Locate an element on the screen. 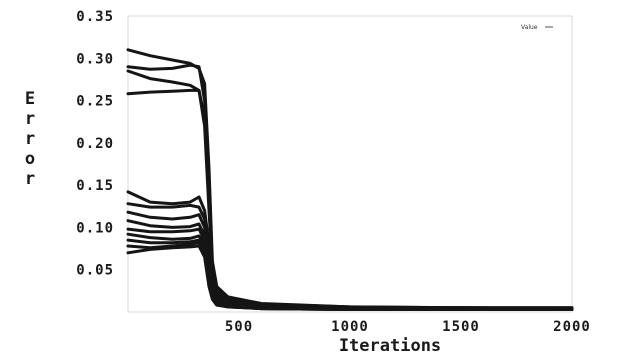 This screenshot has width=617, height=356. legend-entry-0: Value is located at coordinates (529, 27).